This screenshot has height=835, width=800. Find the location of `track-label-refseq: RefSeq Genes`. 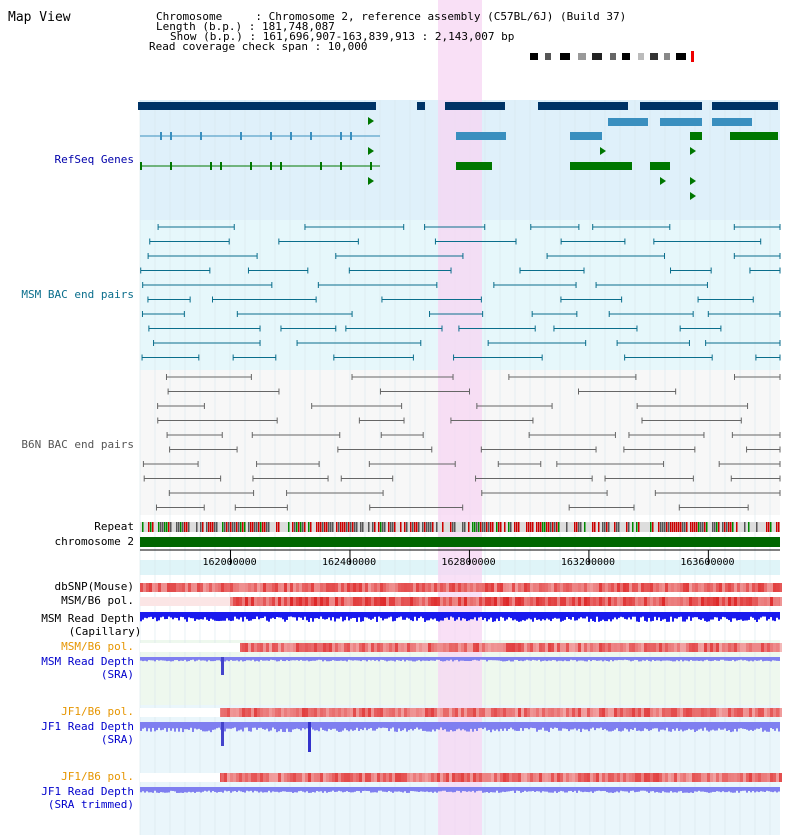

track-label-refseq: RefSeq Genes is located at coordinates (94, 159).